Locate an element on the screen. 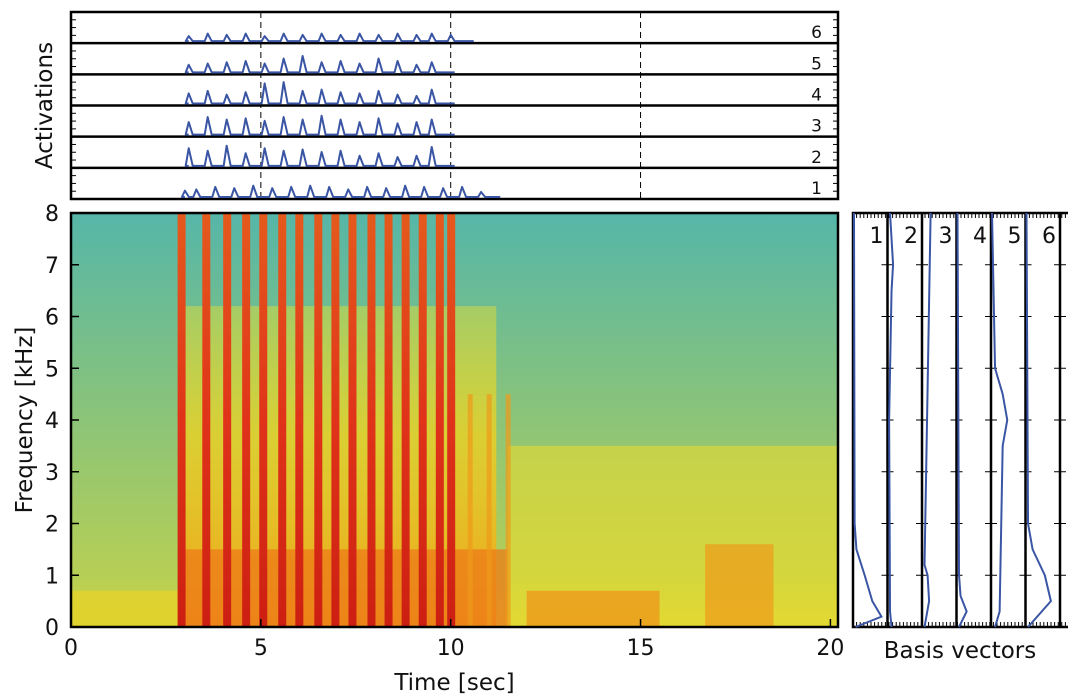  basis-column-label-4: 4 is located at coordinates (980, 236).